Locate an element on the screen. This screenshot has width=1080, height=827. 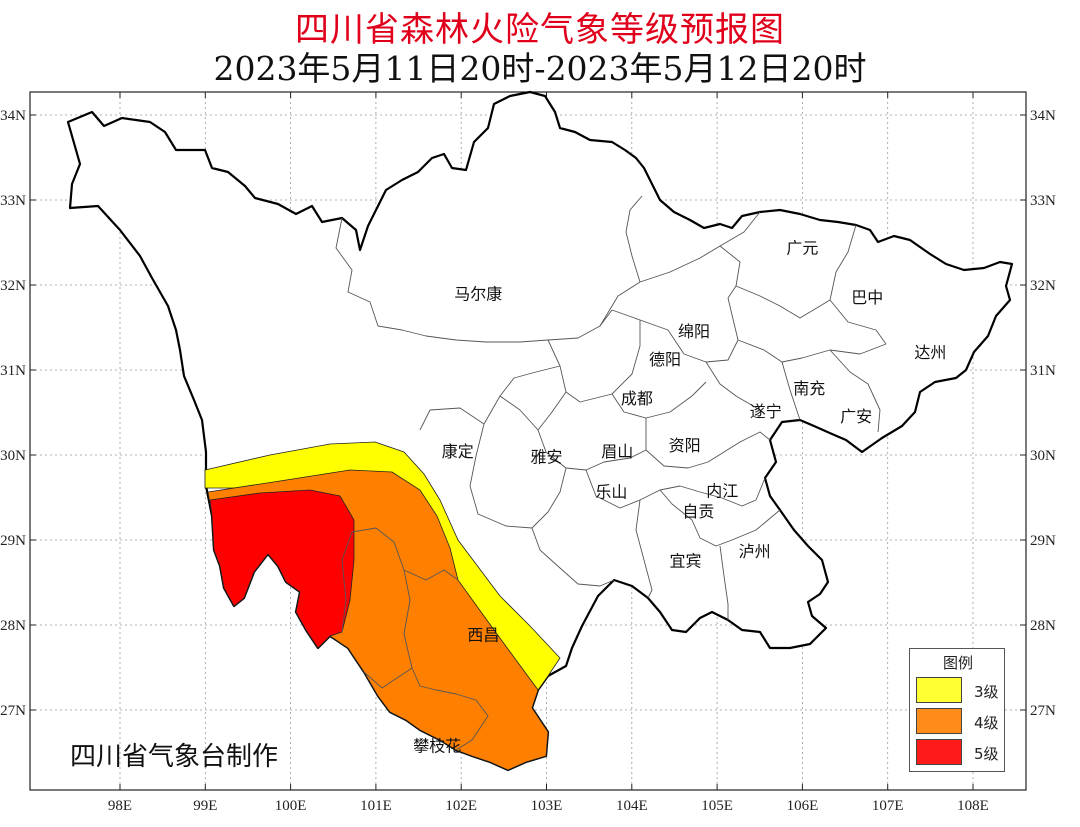
lat-tick-label-left: 32N is located at coordinates (13, 286).